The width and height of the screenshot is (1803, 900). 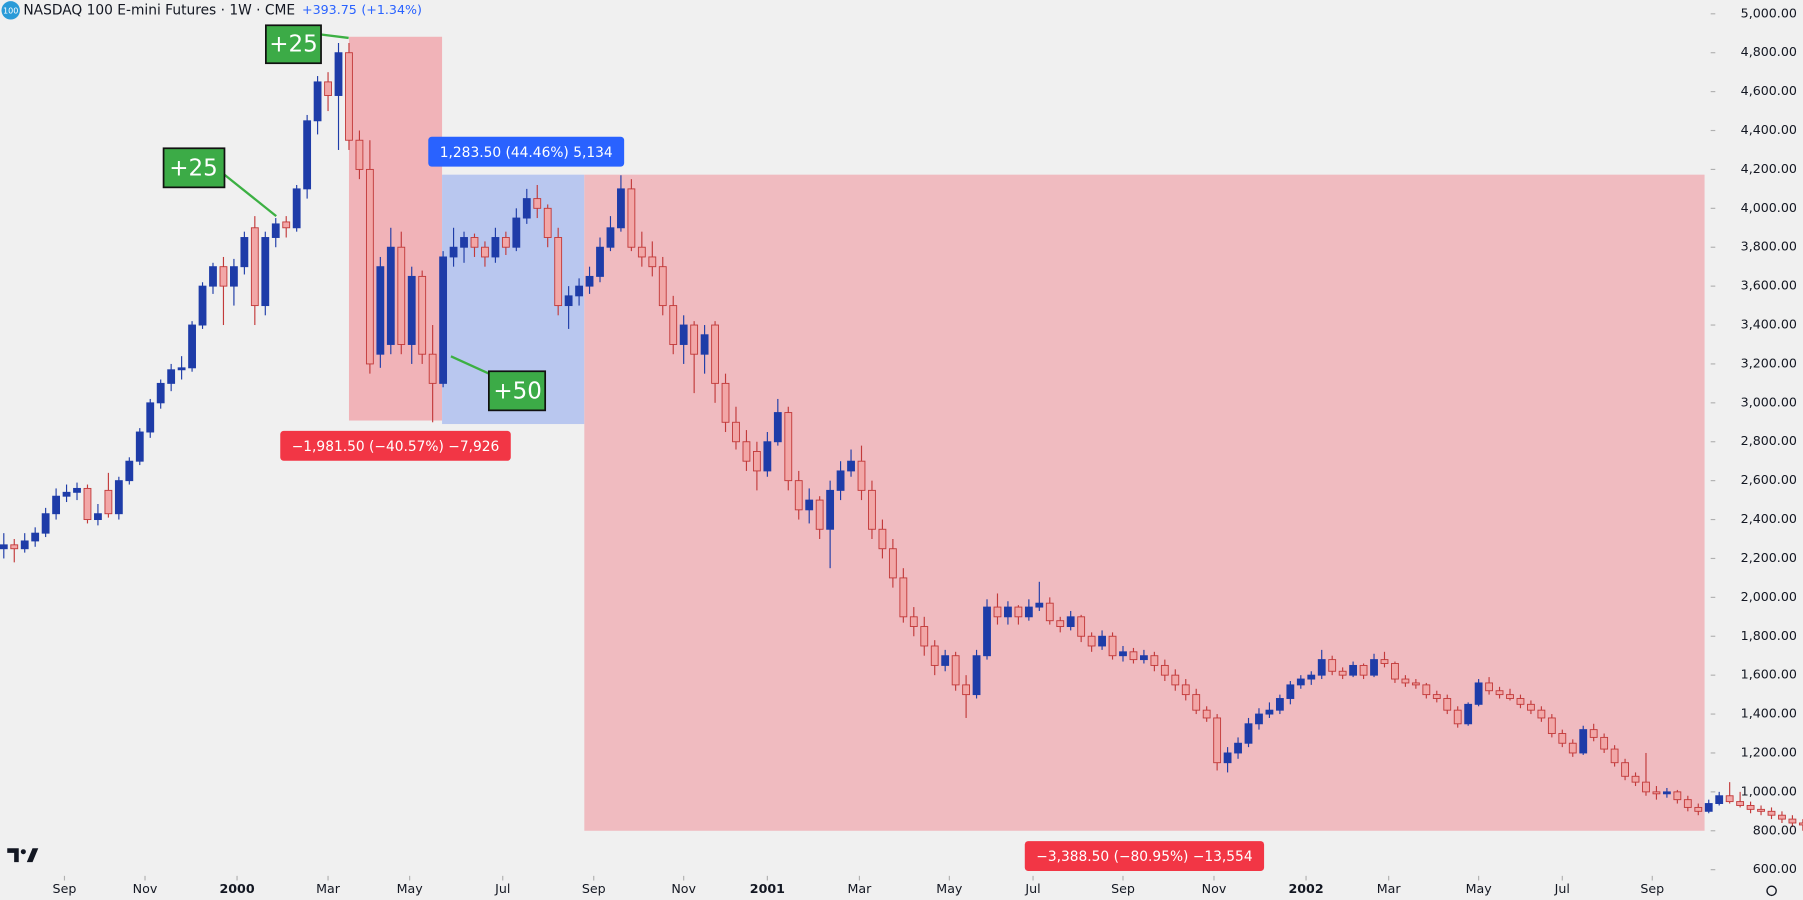 What do you see at coordinates (1769, 440) in the screenshot?
I see `y-tick-label: 2,800.00` at bounding box center [1769, 440].